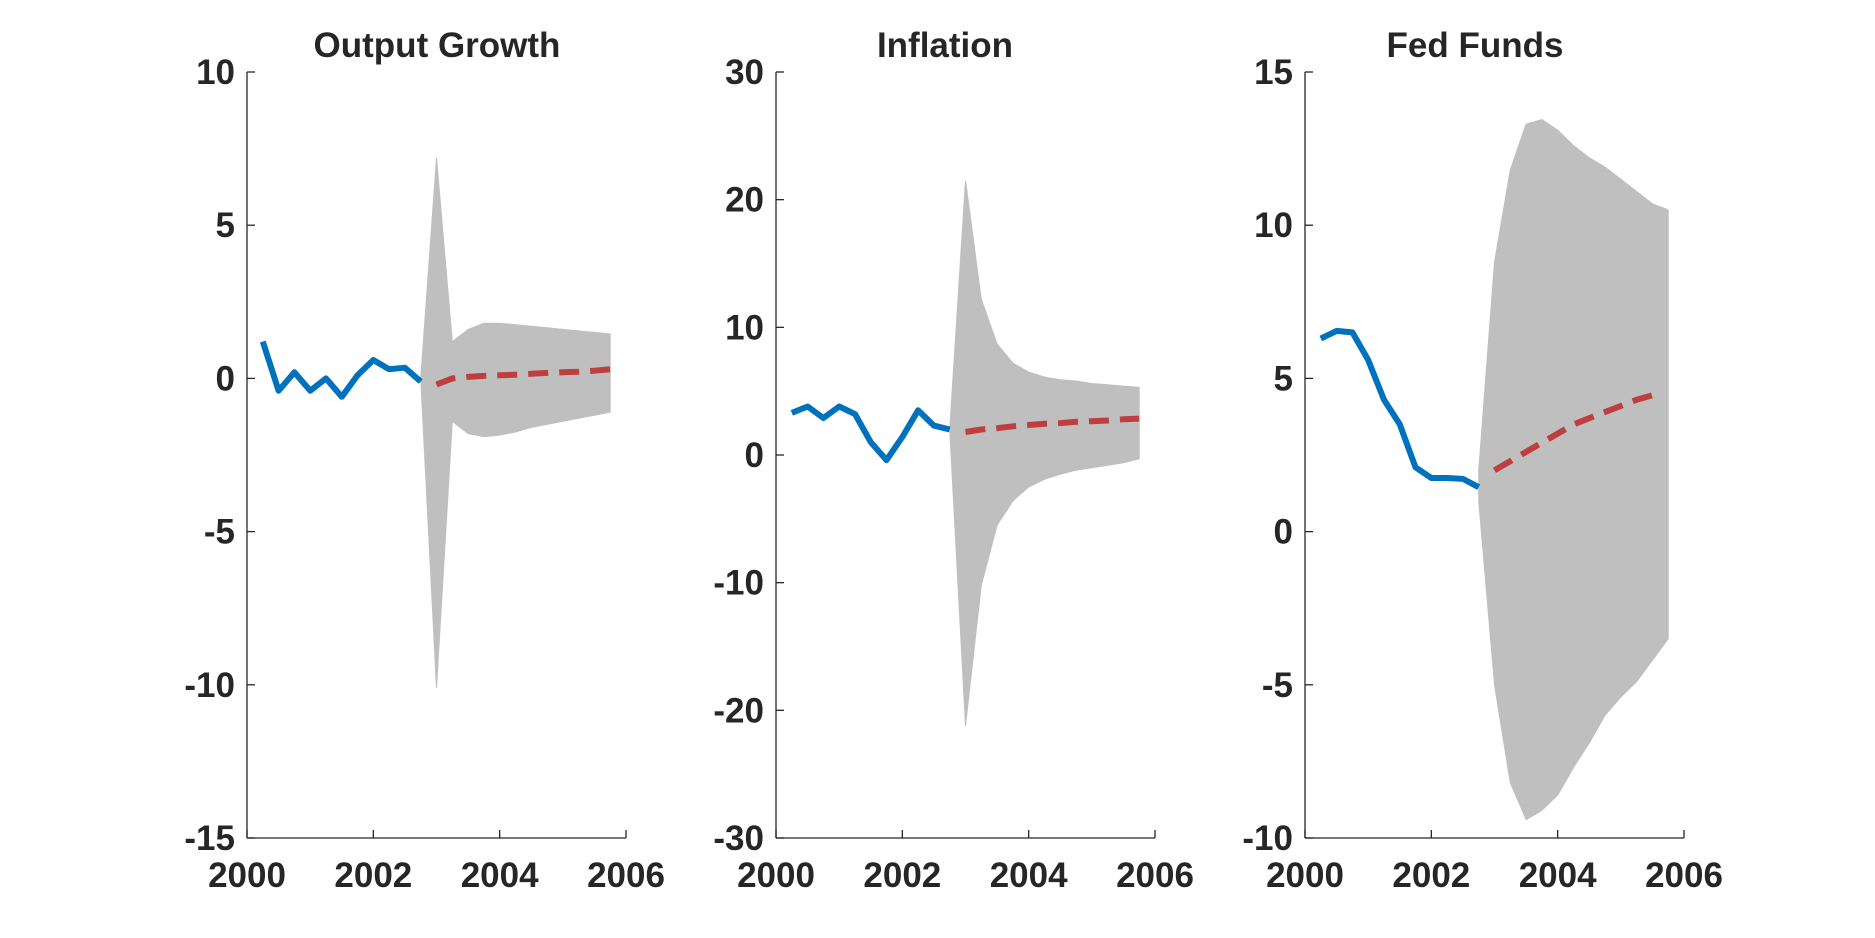  Describe the element at coordinates (209, 838) in the screenshot. I see `y-tick-label: -15` at that location.